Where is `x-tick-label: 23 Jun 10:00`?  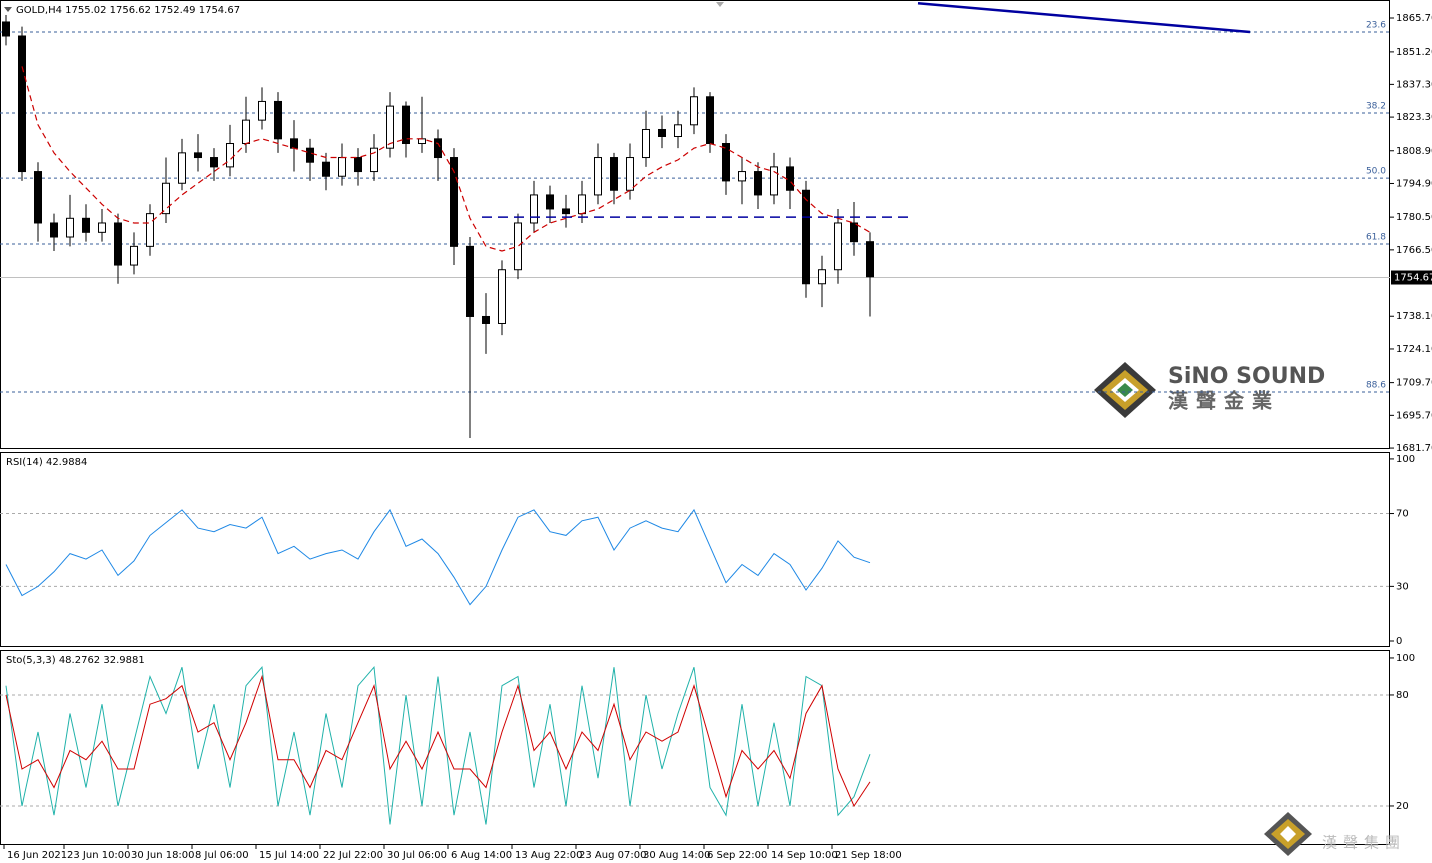 x-tick-label: 23 Jun 10:00 is located at coordinates (99, 855).